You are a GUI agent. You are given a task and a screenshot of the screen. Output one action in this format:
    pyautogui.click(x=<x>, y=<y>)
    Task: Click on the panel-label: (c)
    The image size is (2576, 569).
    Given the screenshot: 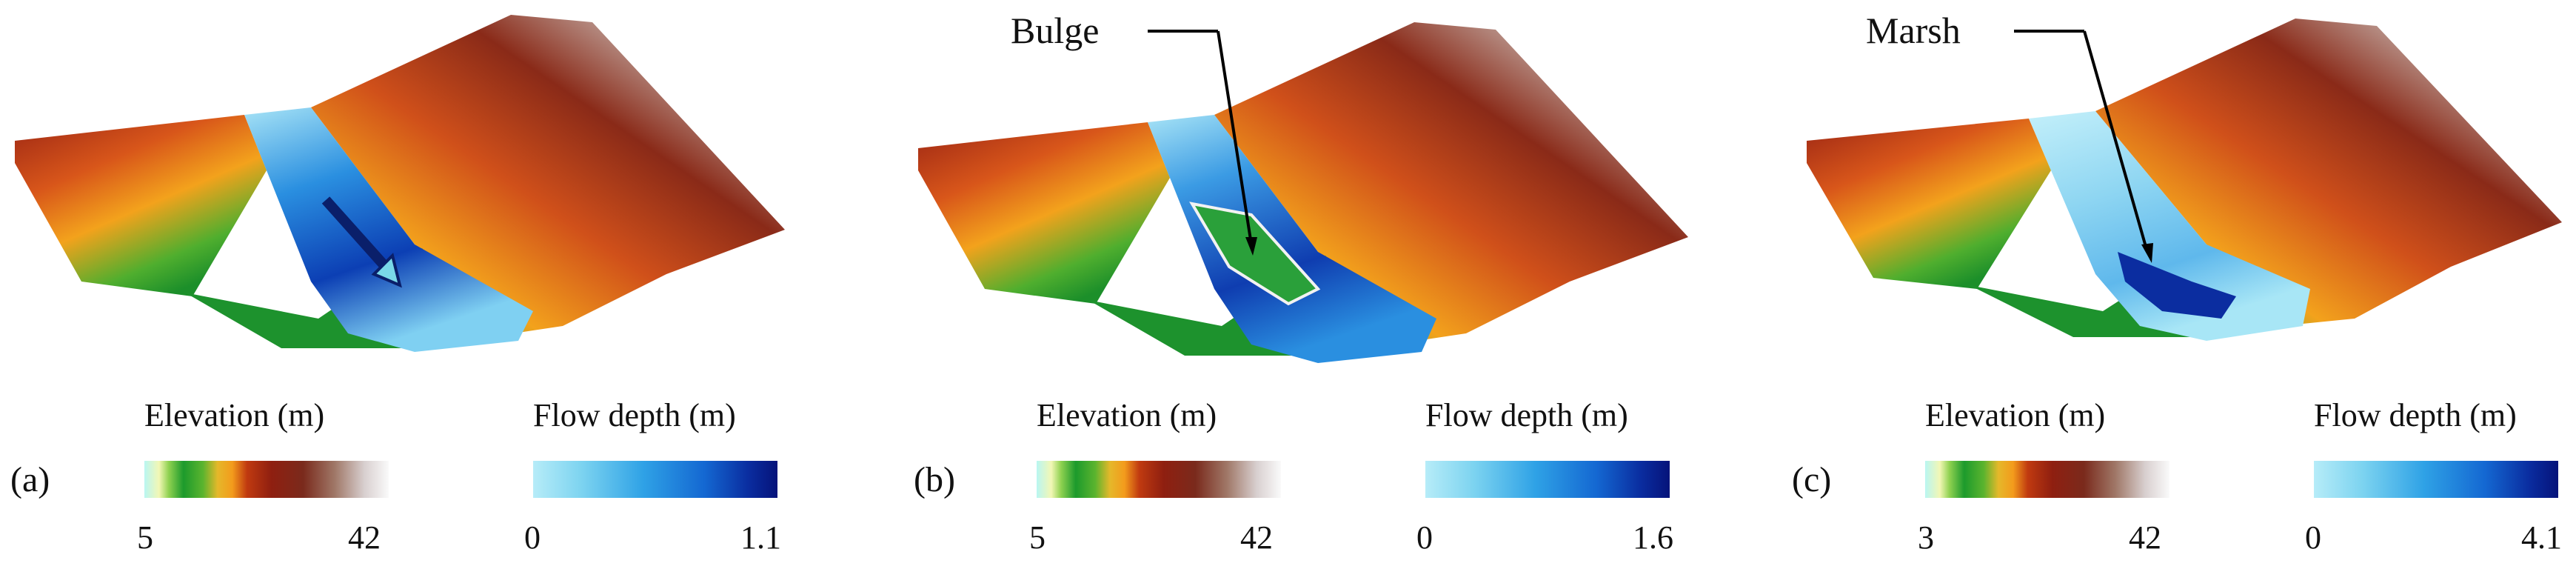 What is the action you would take?
    pyautogui.click(x=1812, y=479)
    